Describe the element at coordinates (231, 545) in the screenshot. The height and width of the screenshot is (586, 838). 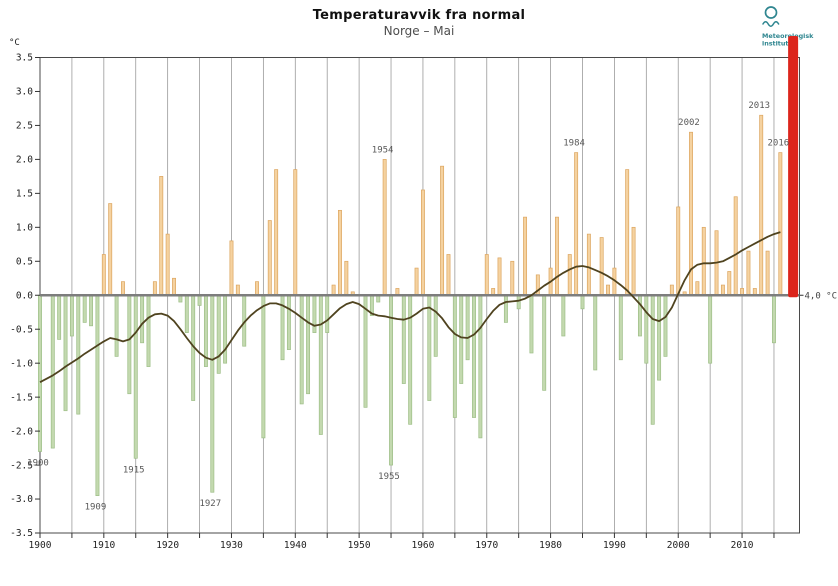
I see `x-axis-tick-label: 1930` at that location.